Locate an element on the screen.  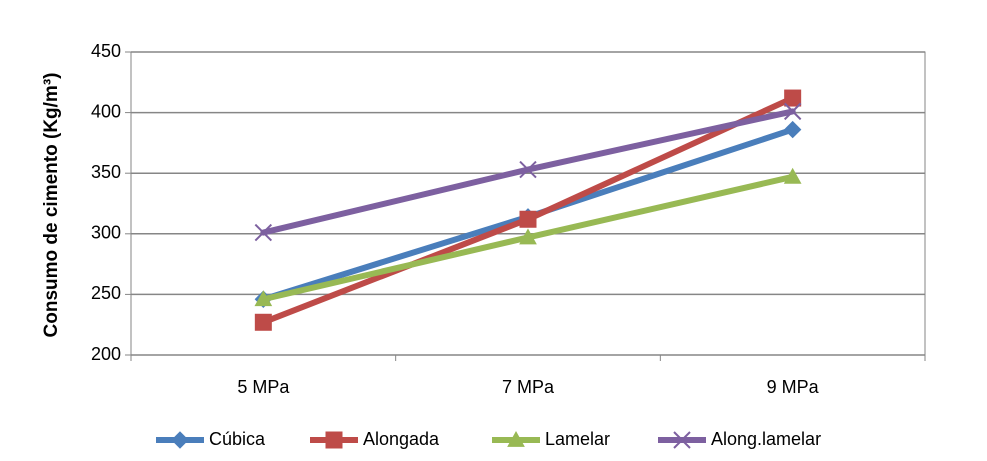
legend-label: Alongada is located at coordinates (401, 439).